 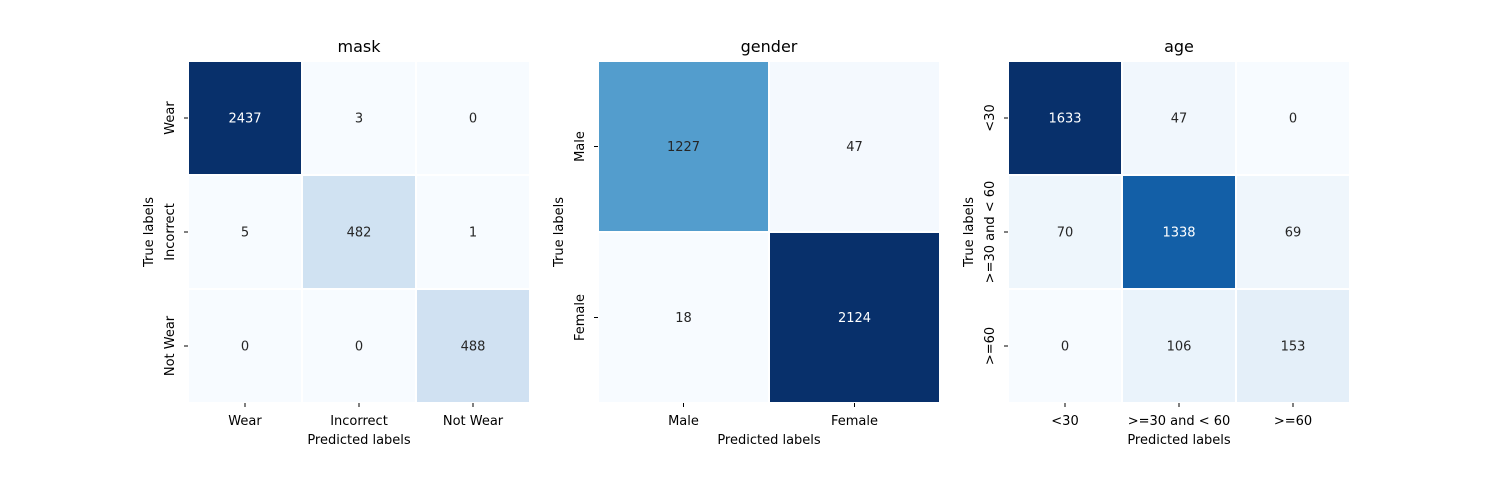 I want to click on age-cell-label-2-0: 0, so click(x=1065, y=347).